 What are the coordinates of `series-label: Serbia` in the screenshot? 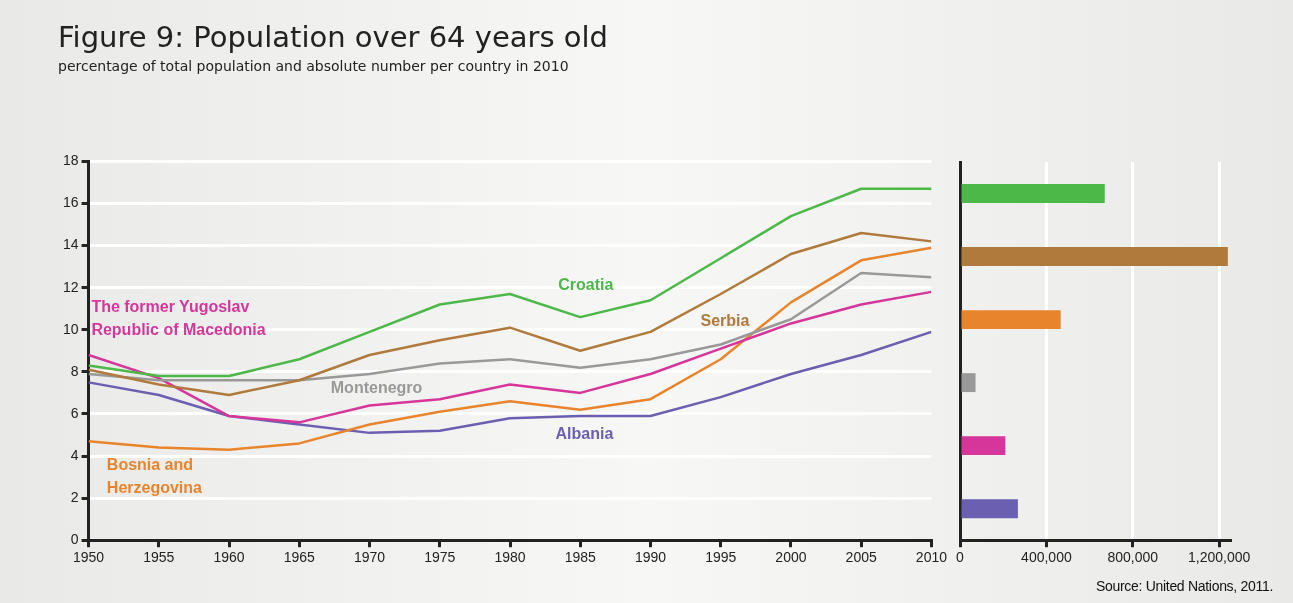 It's located at (725, 320).